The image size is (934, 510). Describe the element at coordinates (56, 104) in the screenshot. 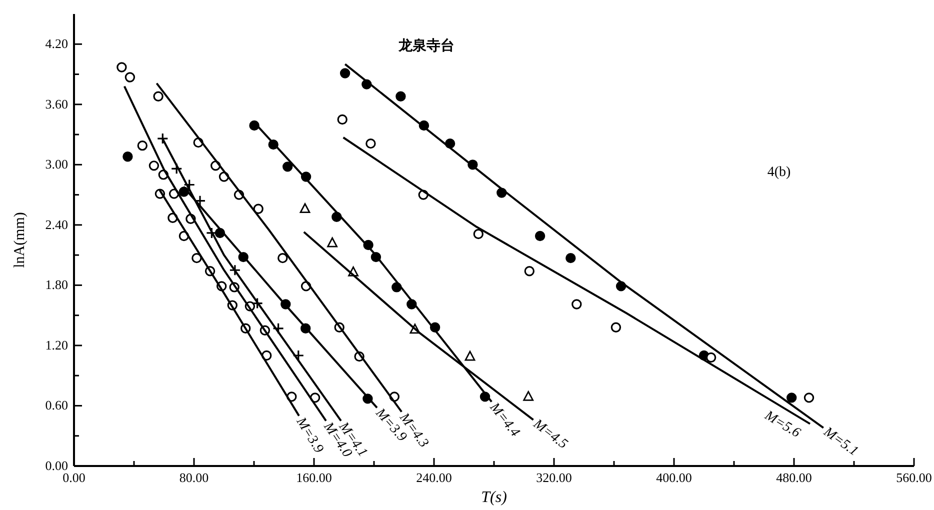

I see `y-tick-label: 3.60` at that location.